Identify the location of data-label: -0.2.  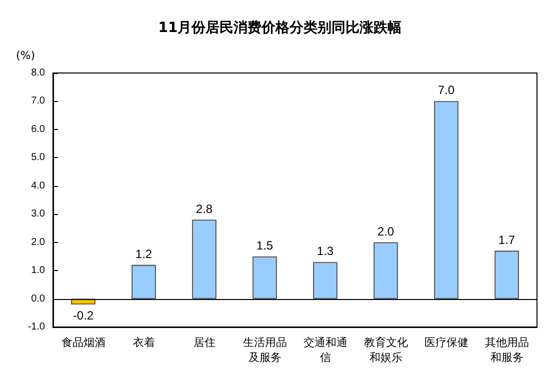
(83, 315).